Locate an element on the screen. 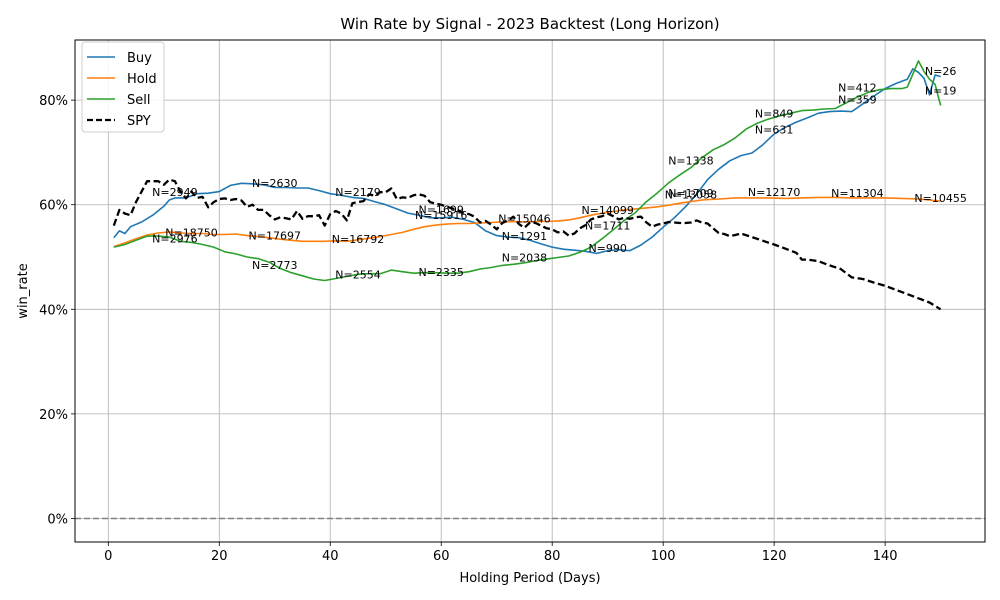 This screenshot has height=600, width=1000. annotation-label: N=15046 is located at coordinates (524, 218).